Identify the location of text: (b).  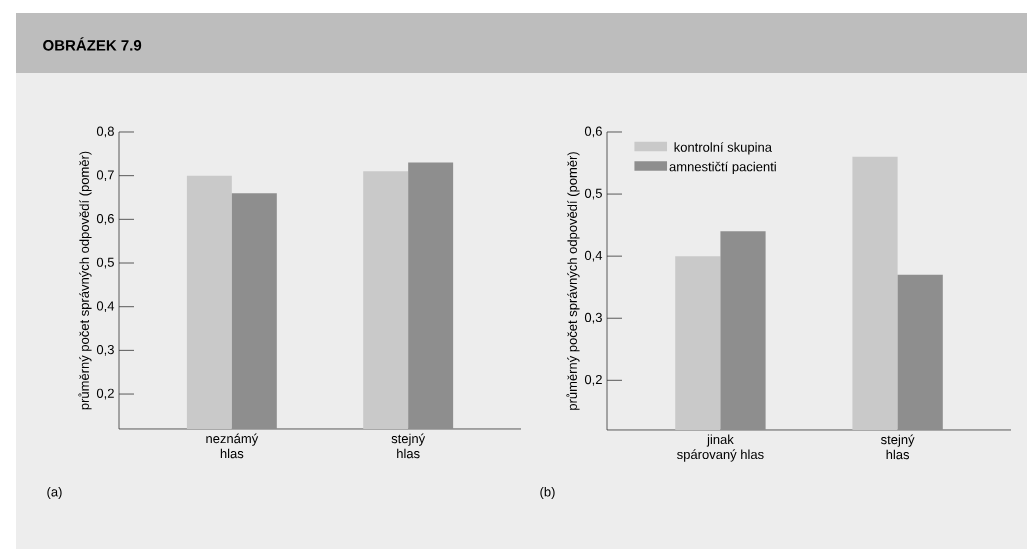
(547, 493).